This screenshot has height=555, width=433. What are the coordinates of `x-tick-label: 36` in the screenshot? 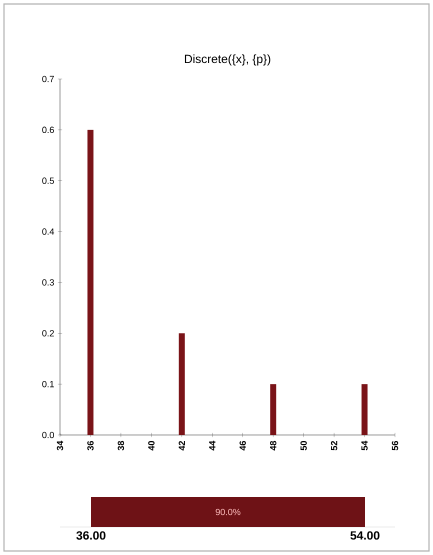 It's located at (90, 445).